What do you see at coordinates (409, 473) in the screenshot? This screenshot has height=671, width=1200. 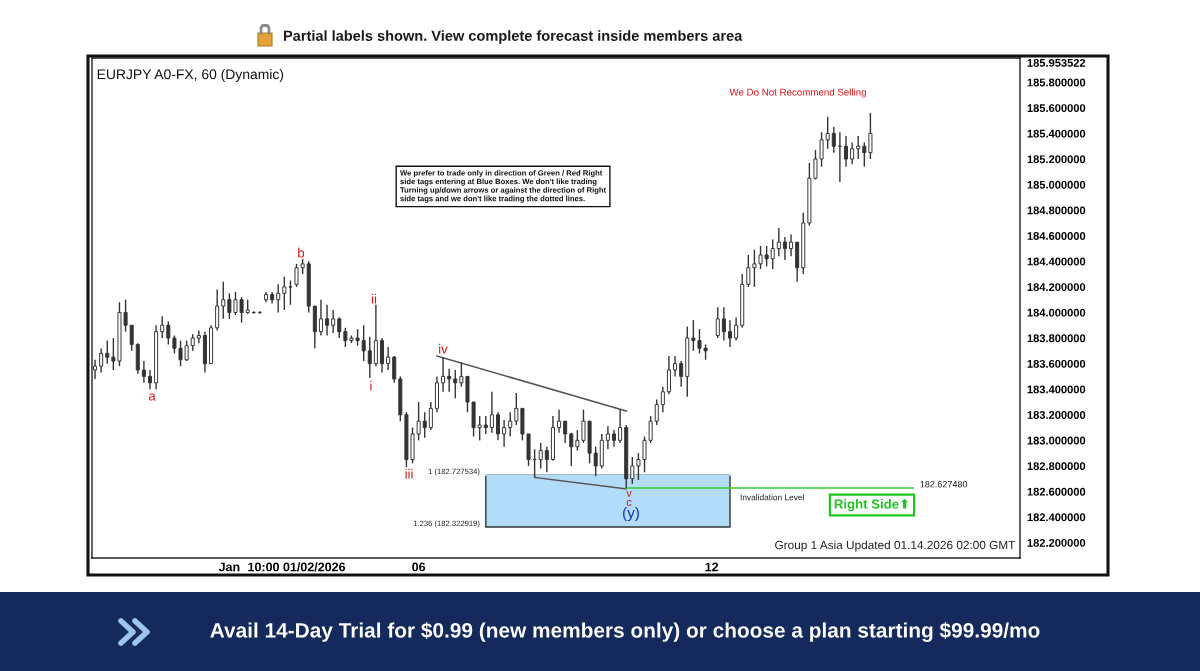 I see `annotation: iii` at bounding box center [409, 473].